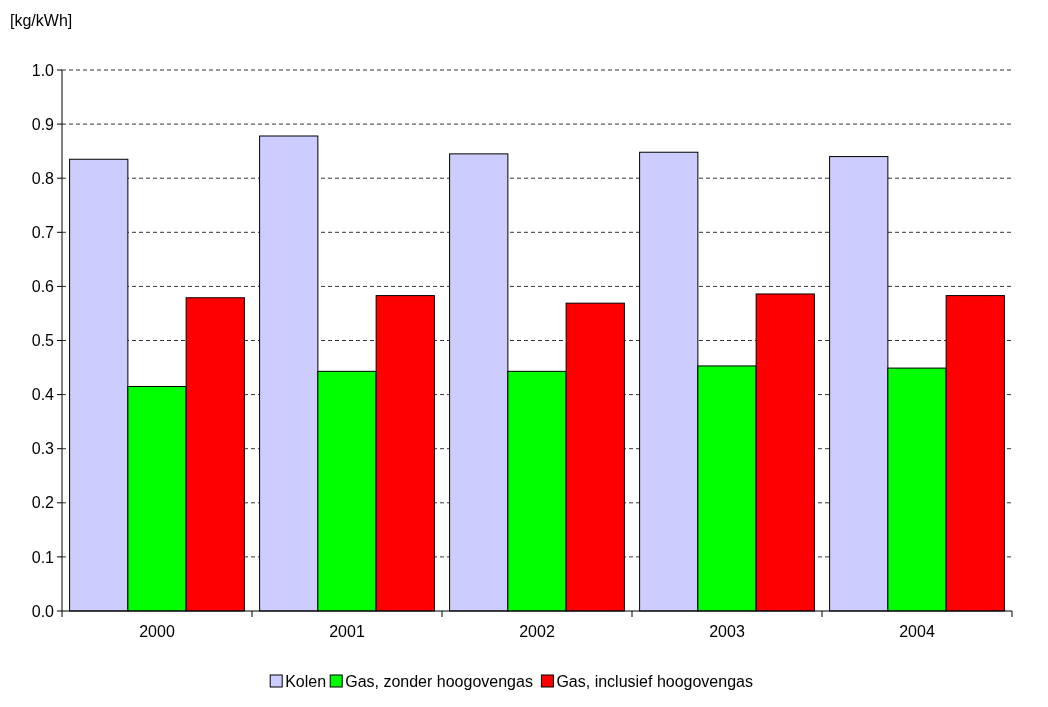 The width and height of the screenshot is (1048, 707). What do you see at coordinates (306, 681) in the screenshot?
I see `legend-label: Kolen` at bounding box center [306, 681].